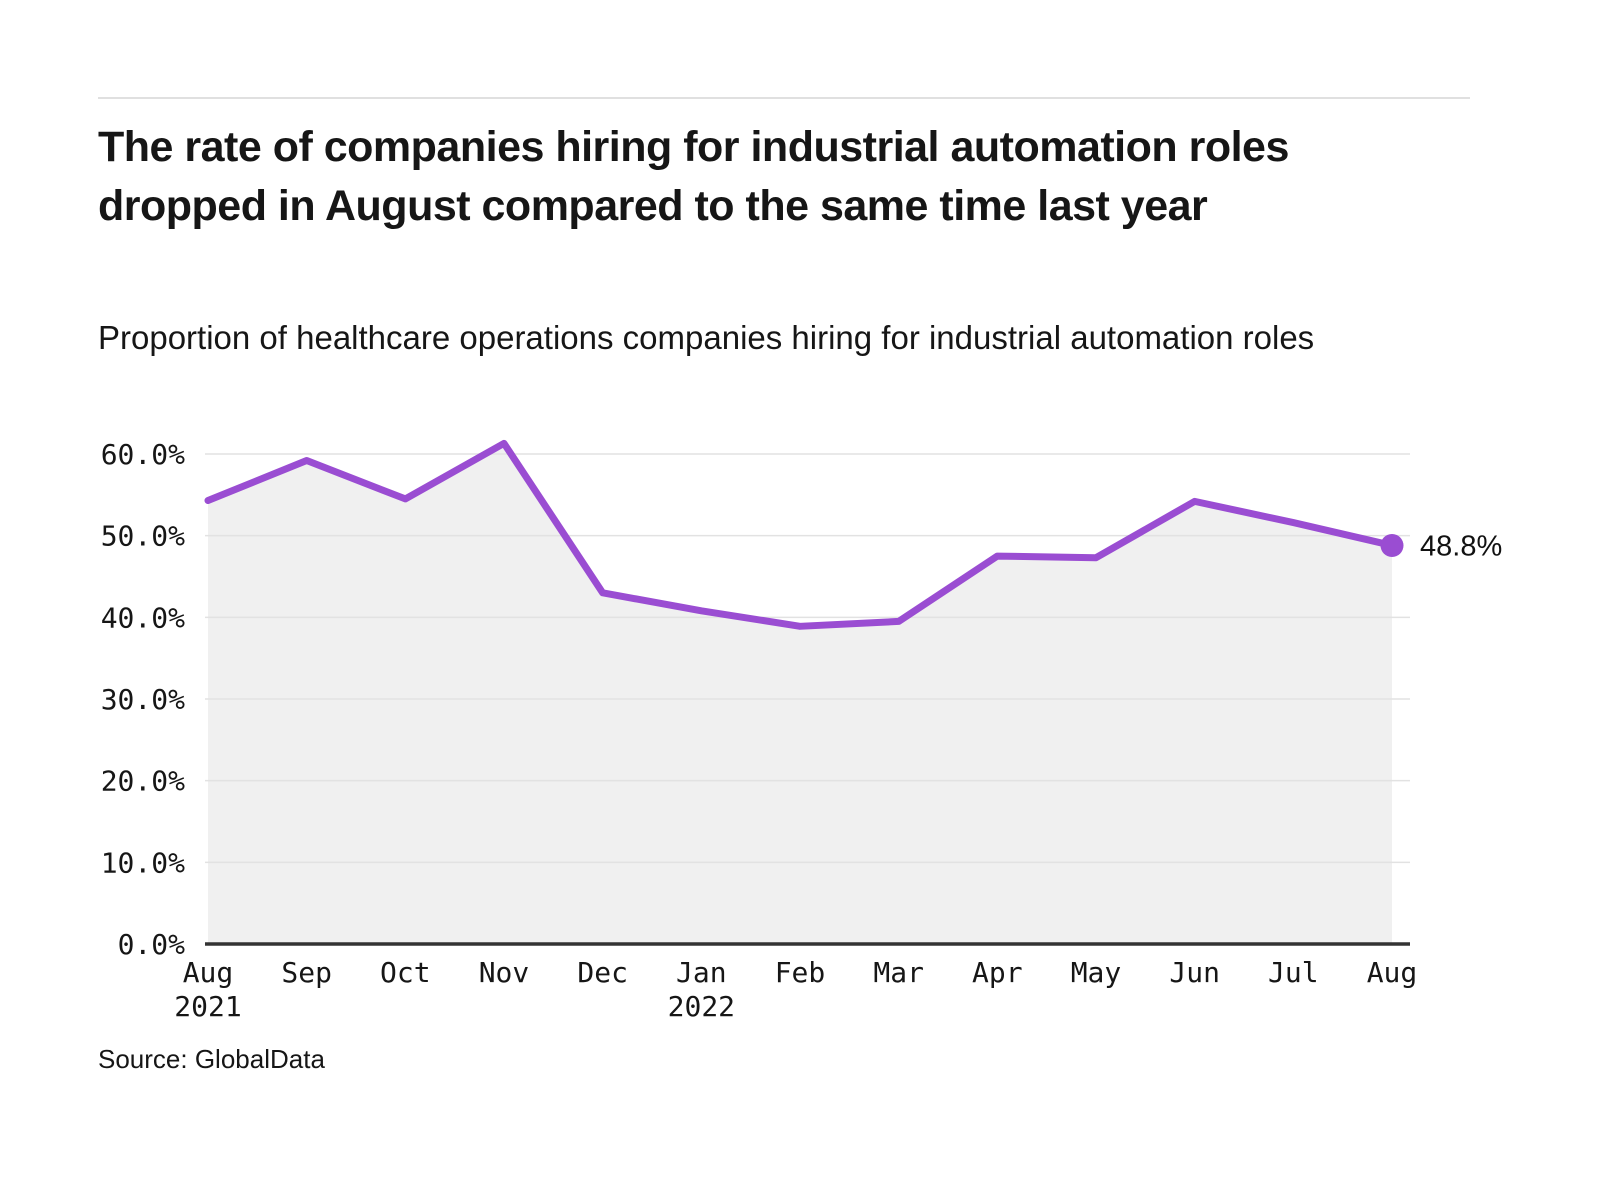  What do you see at coordinates (800, 972) in the screenshot?
I see `x-tick-label: Feb` at bounding box center [800, 972].